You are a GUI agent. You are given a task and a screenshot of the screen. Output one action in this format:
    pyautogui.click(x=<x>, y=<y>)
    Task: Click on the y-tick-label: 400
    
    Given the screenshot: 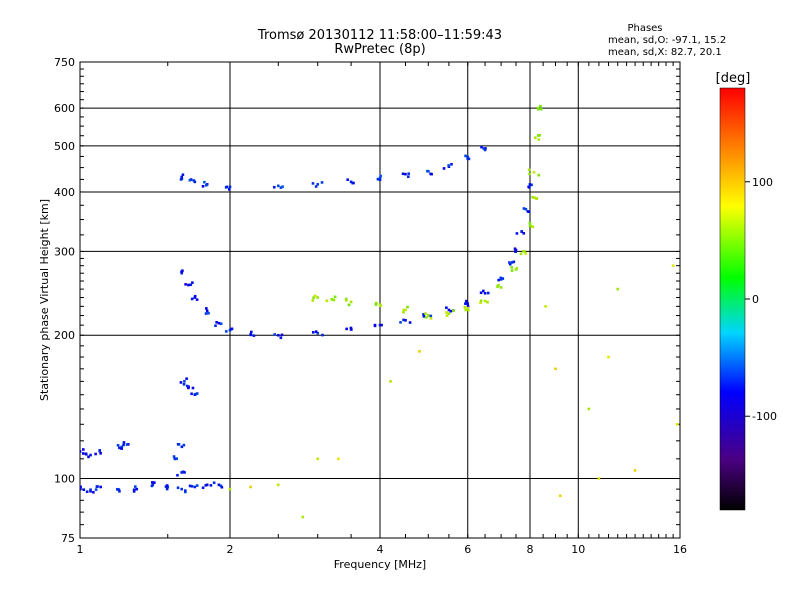 What is the action you would take?
    pyautogui.click(x=64, y=192)
    